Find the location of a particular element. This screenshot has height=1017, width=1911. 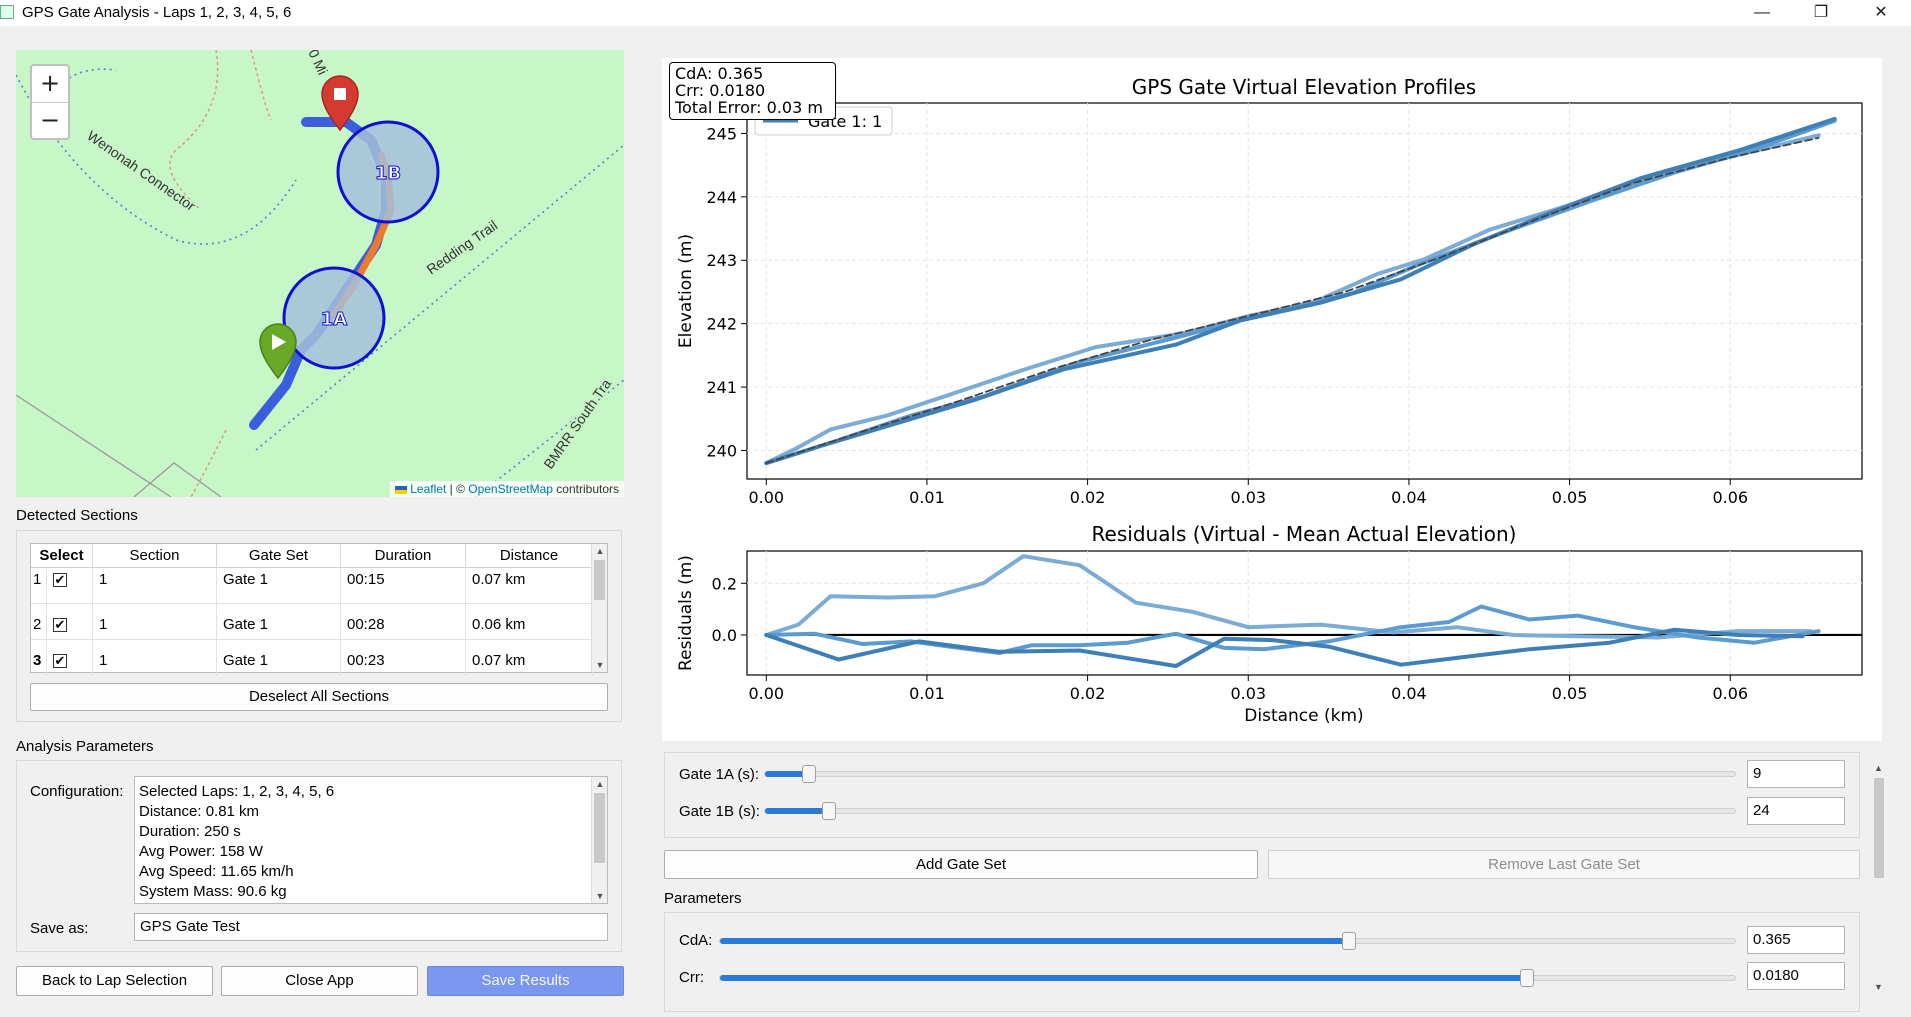

add-gate-set-button: Add Gate Set is located at coordinates (961, 864).